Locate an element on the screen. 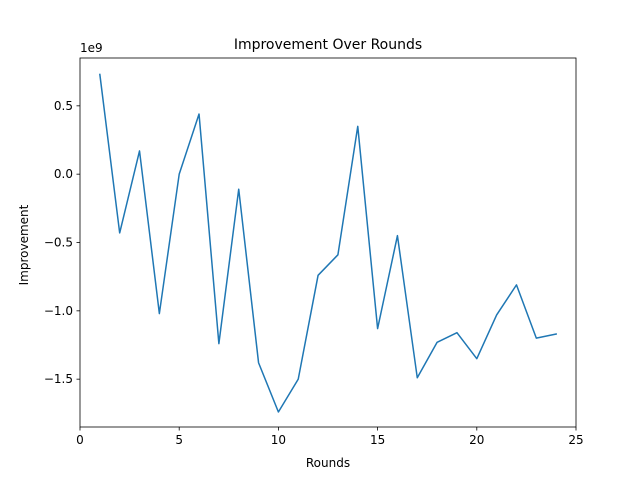 The image size is (640, 480). x-axis-label: Rounds is located at coordinates (328, 463).